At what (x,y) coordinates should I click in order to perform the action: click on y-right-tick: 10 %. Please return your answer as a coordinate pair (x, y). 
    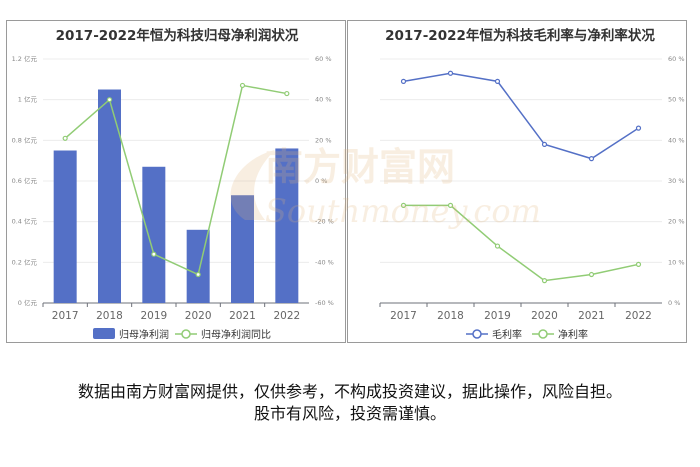
    Looking at the image, I should click on (676, 262).